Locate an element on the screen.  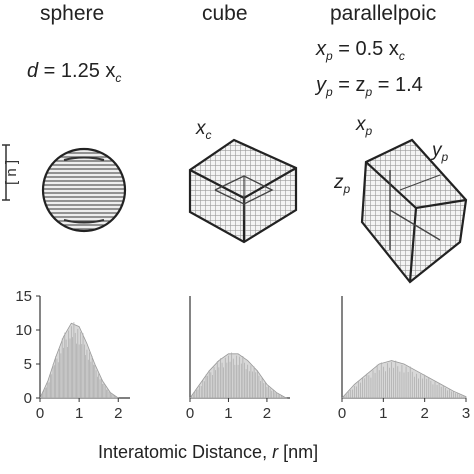
chart-1-xtick-label: 2 is located at coordinates (267, 413).